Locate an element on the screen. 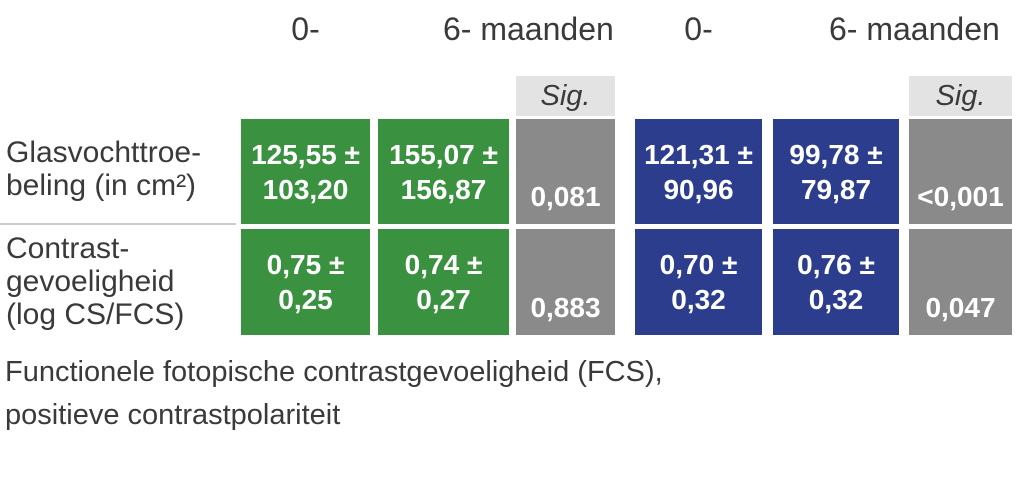 Image resolution: width=1024 pixels, height=487 pixels. row-label-line: beling (in cm²) is located at coordinates (101, 185).